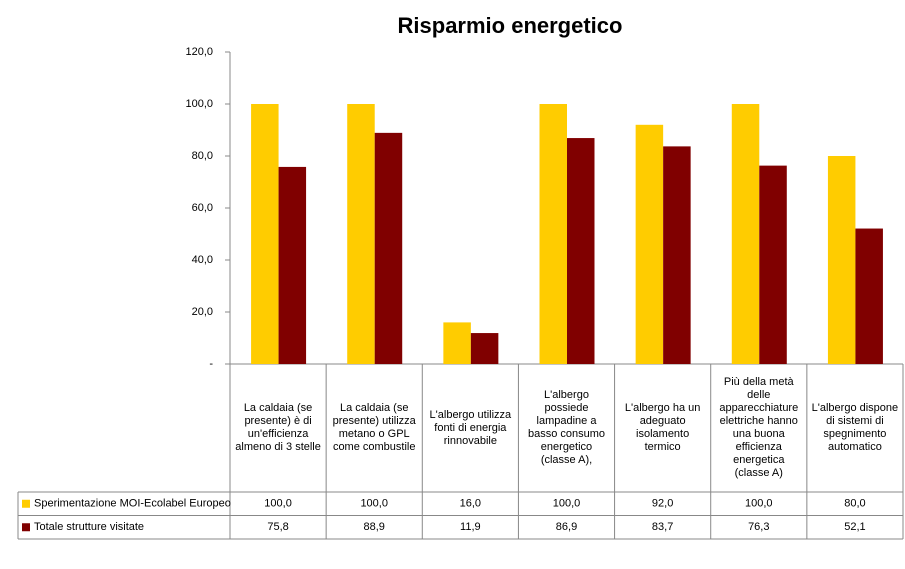 The image size is (905, 569). I want to click on table-value: 76,3, so click(758, 527).